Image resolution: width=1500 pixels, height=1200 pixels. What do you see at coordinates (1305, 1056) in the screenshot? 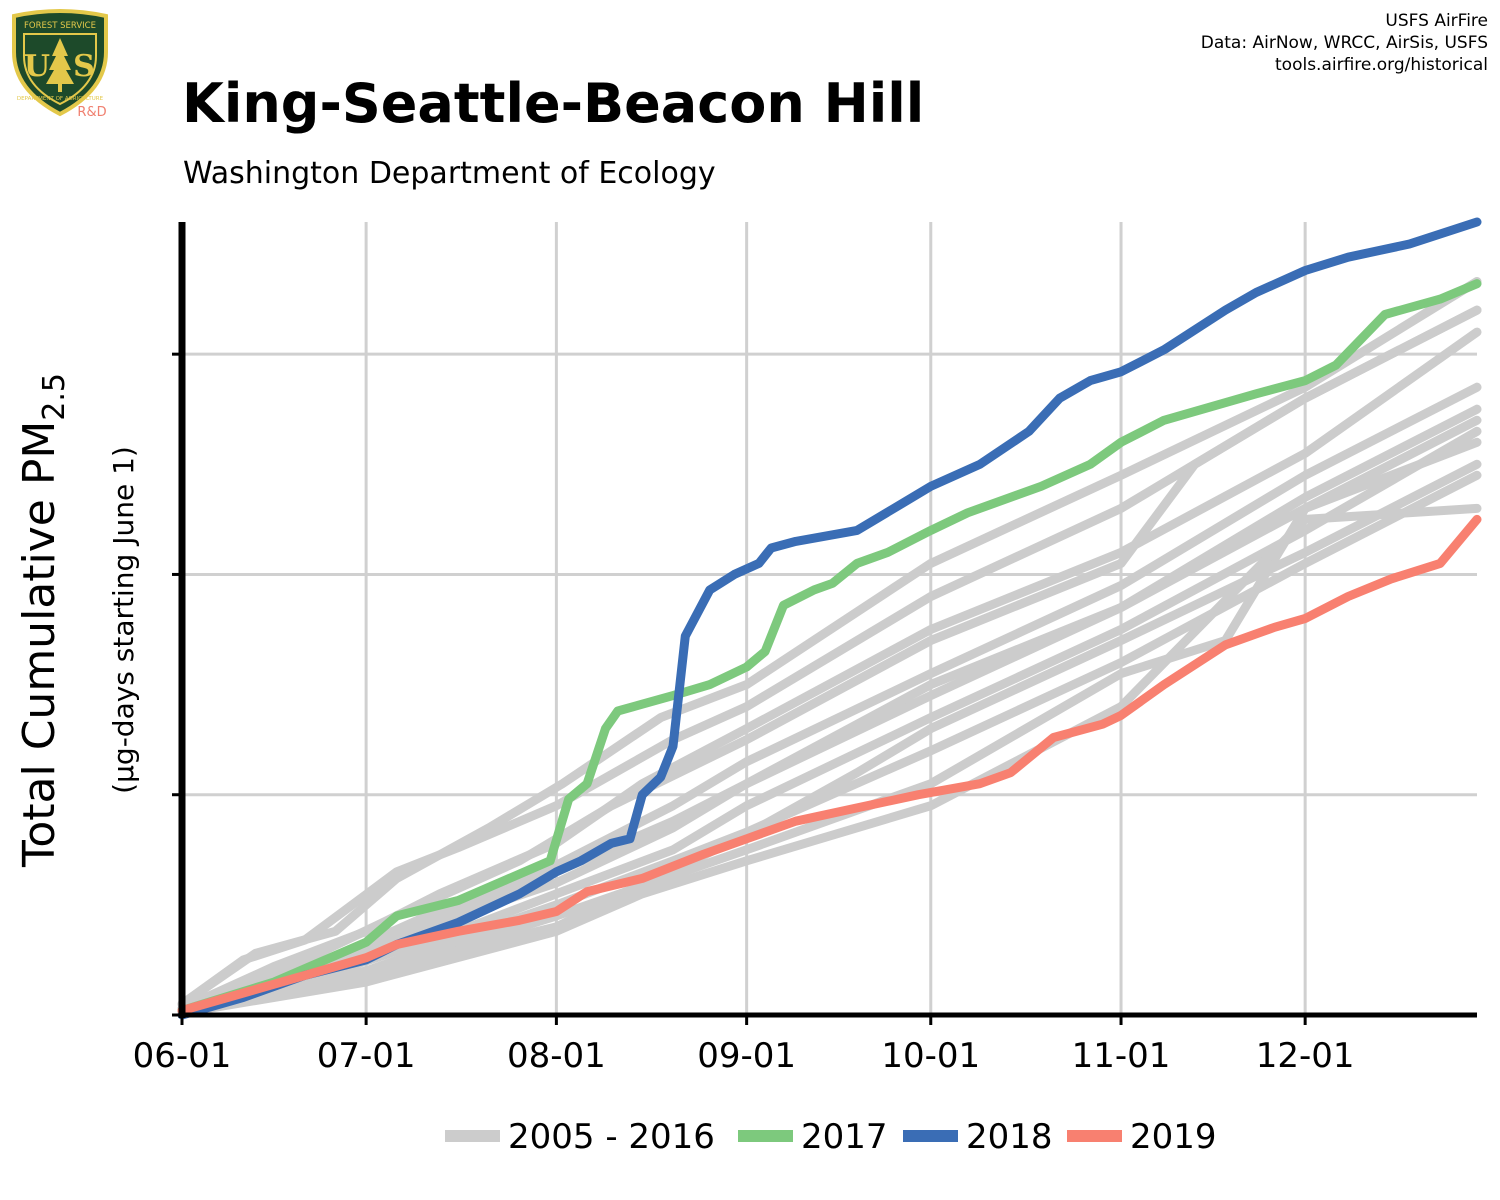
I see `x-tick-label: 12-01` at bounding box center [1305, 1056].